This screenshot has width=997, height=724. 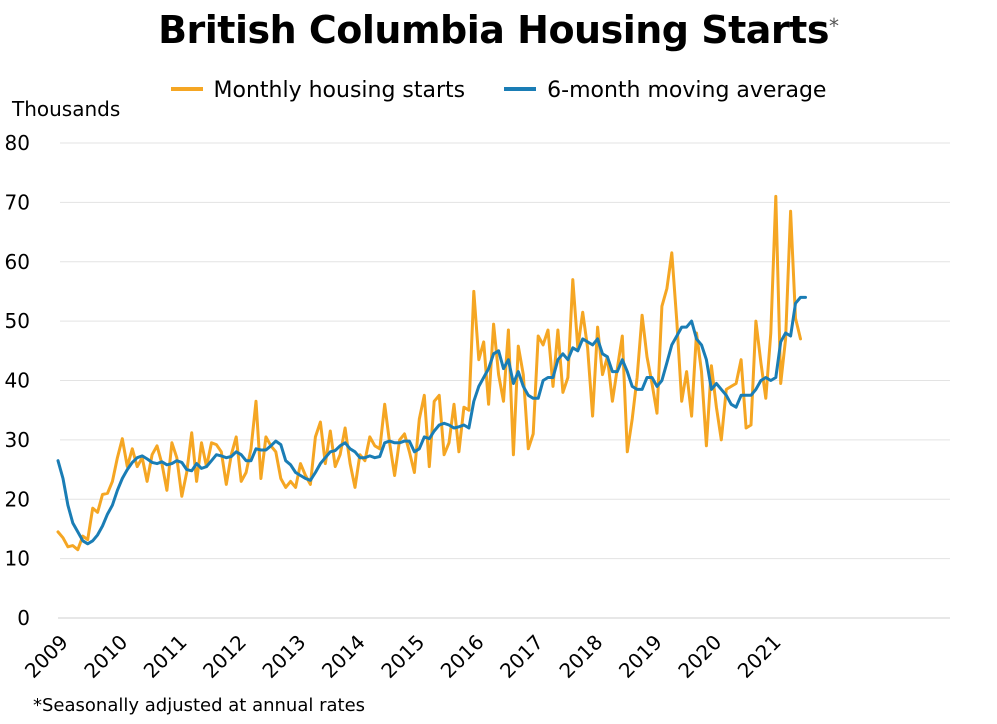 I want to click on x-tick-label: 2013, so click(x=283, y=656).